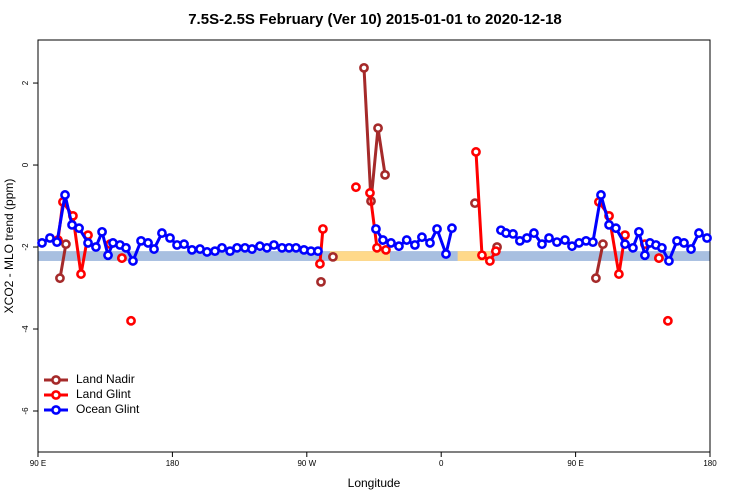  Describe the element at coordinates (25, 164) in the screenshot. I see `y-tick-label: 0` at that location.